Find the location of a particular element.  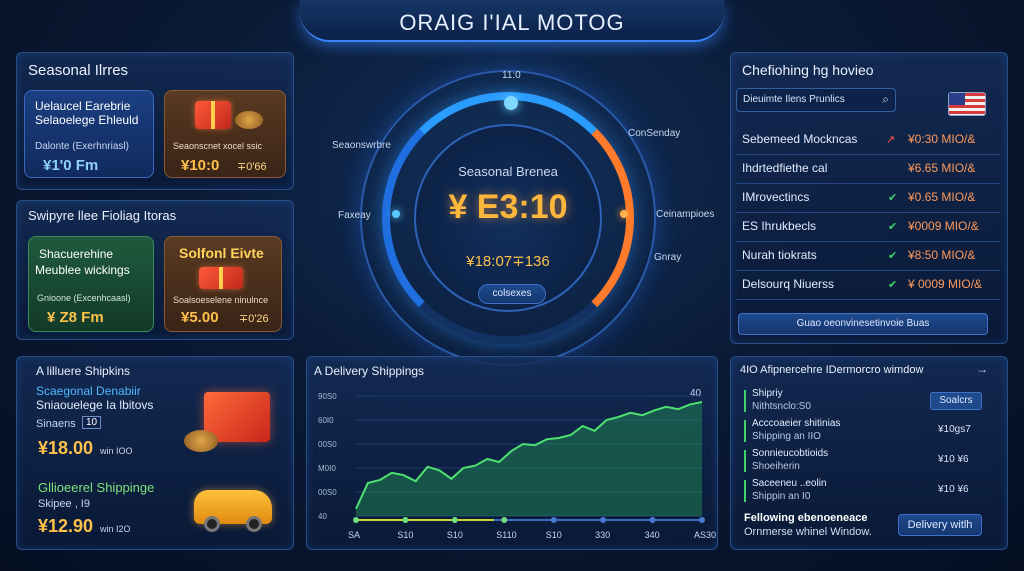

checkout-panel-title: Chefiohing hg hovieo is located at coordinates (808, 70).